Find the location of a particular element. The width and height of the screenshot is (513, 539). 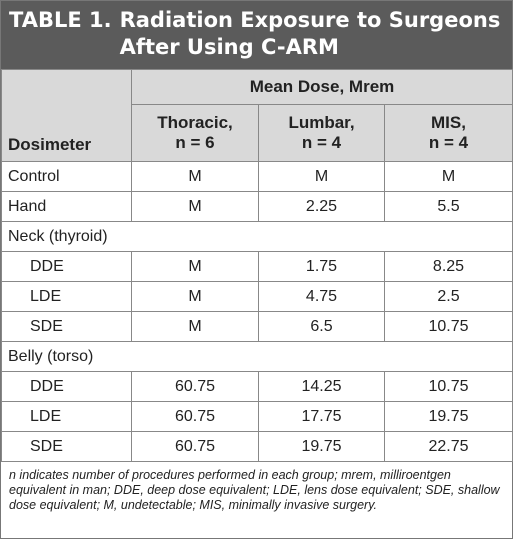

data-row: Control M M M is located at coordinates (257, 176).